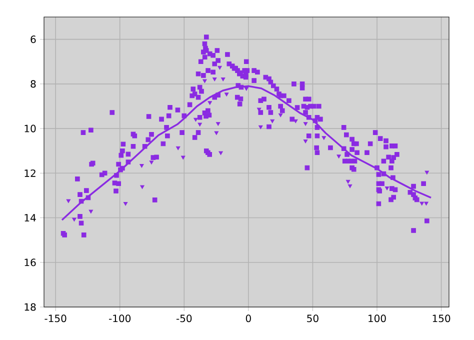  What do you see at coordinates (441, 318) in the screenshot?
I see `x-tick-label: 150` at bounding box center [441, 318].